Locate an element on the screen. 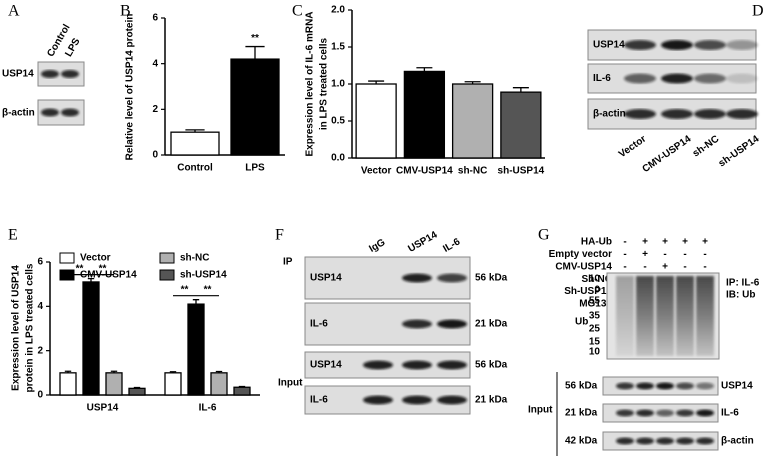 Image resolution: width=777 pixels, height=457 pixels. significance: ** is located at coordinates (208, 289).